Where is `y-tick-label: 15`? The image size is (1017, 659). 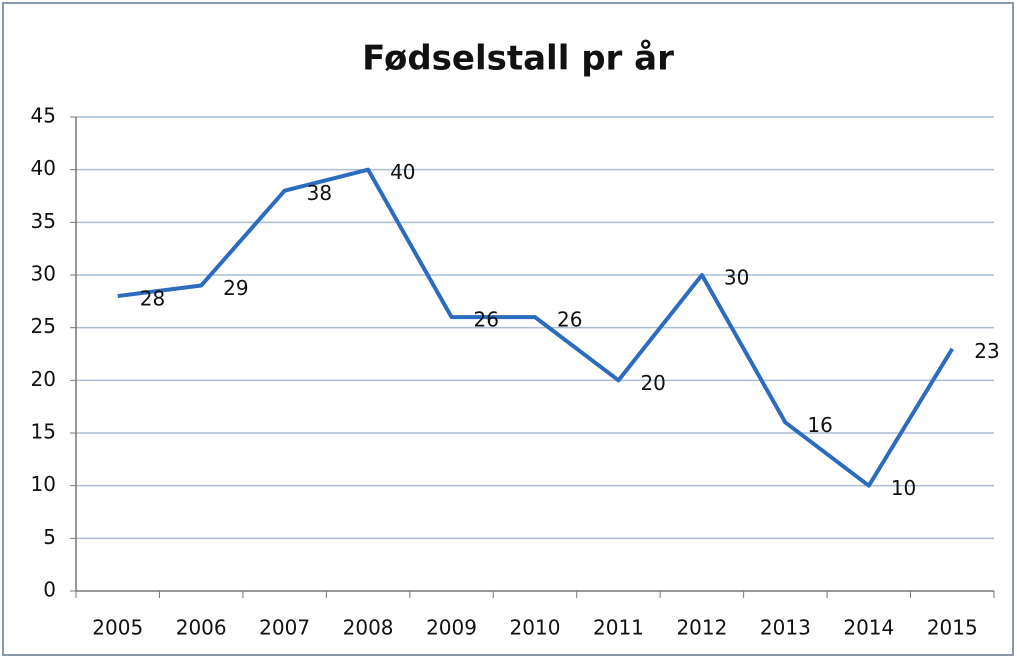 y-tick-label: 15 is located at coordinates (43, 432).